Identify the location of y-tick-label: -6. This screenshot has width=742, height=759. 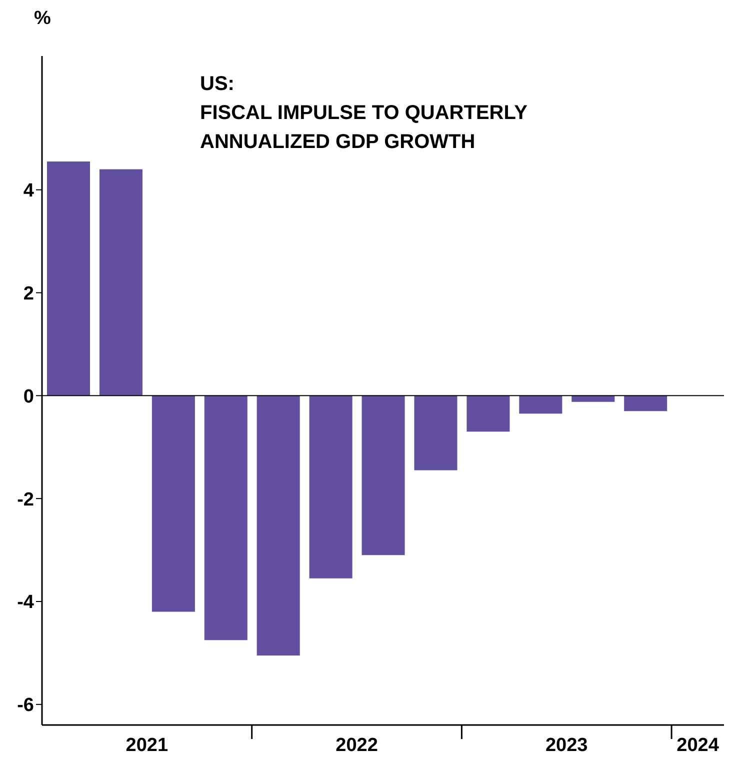
(25, 705).